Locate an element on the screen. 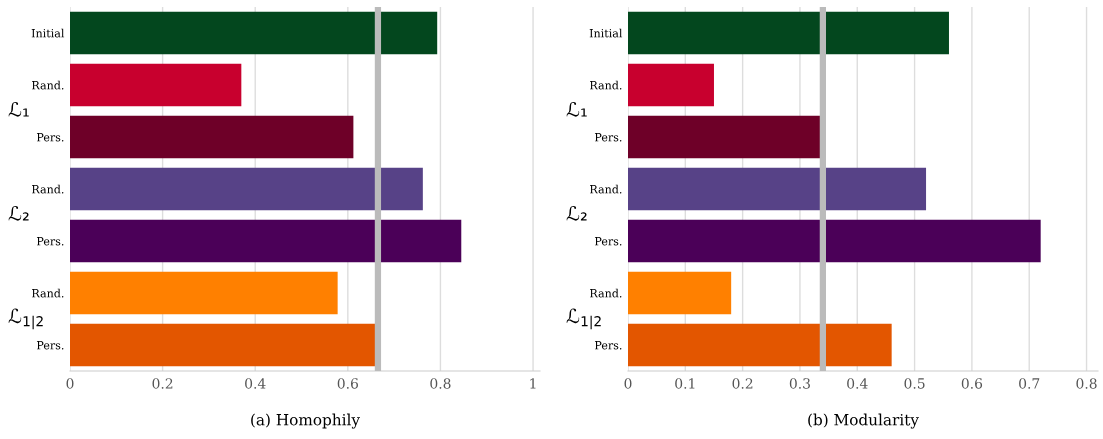  x-tick-label: 0.5 is located at coordinates (914, 383).